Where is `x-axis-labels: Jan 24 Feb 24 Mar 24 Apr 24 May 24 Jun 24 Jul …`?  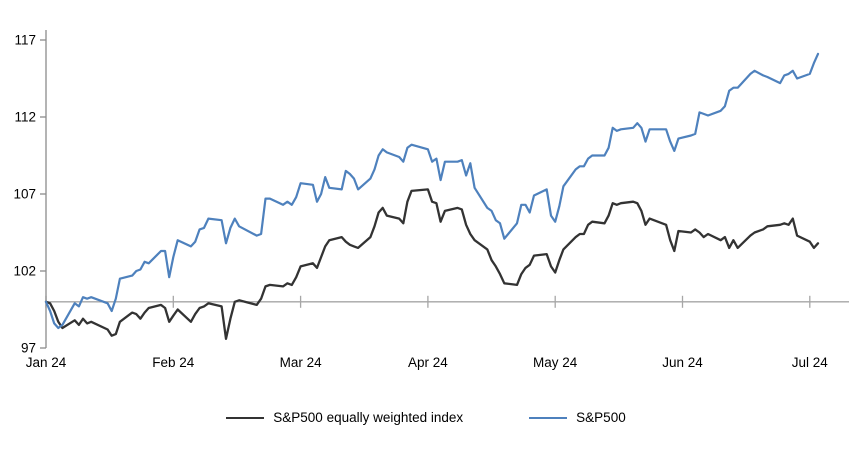 x-axis-labels: Jan 24 Feb 24 Mar 24 Apr 24 May 24 Jun 24 Jul … is located at coordinates (427, 362).